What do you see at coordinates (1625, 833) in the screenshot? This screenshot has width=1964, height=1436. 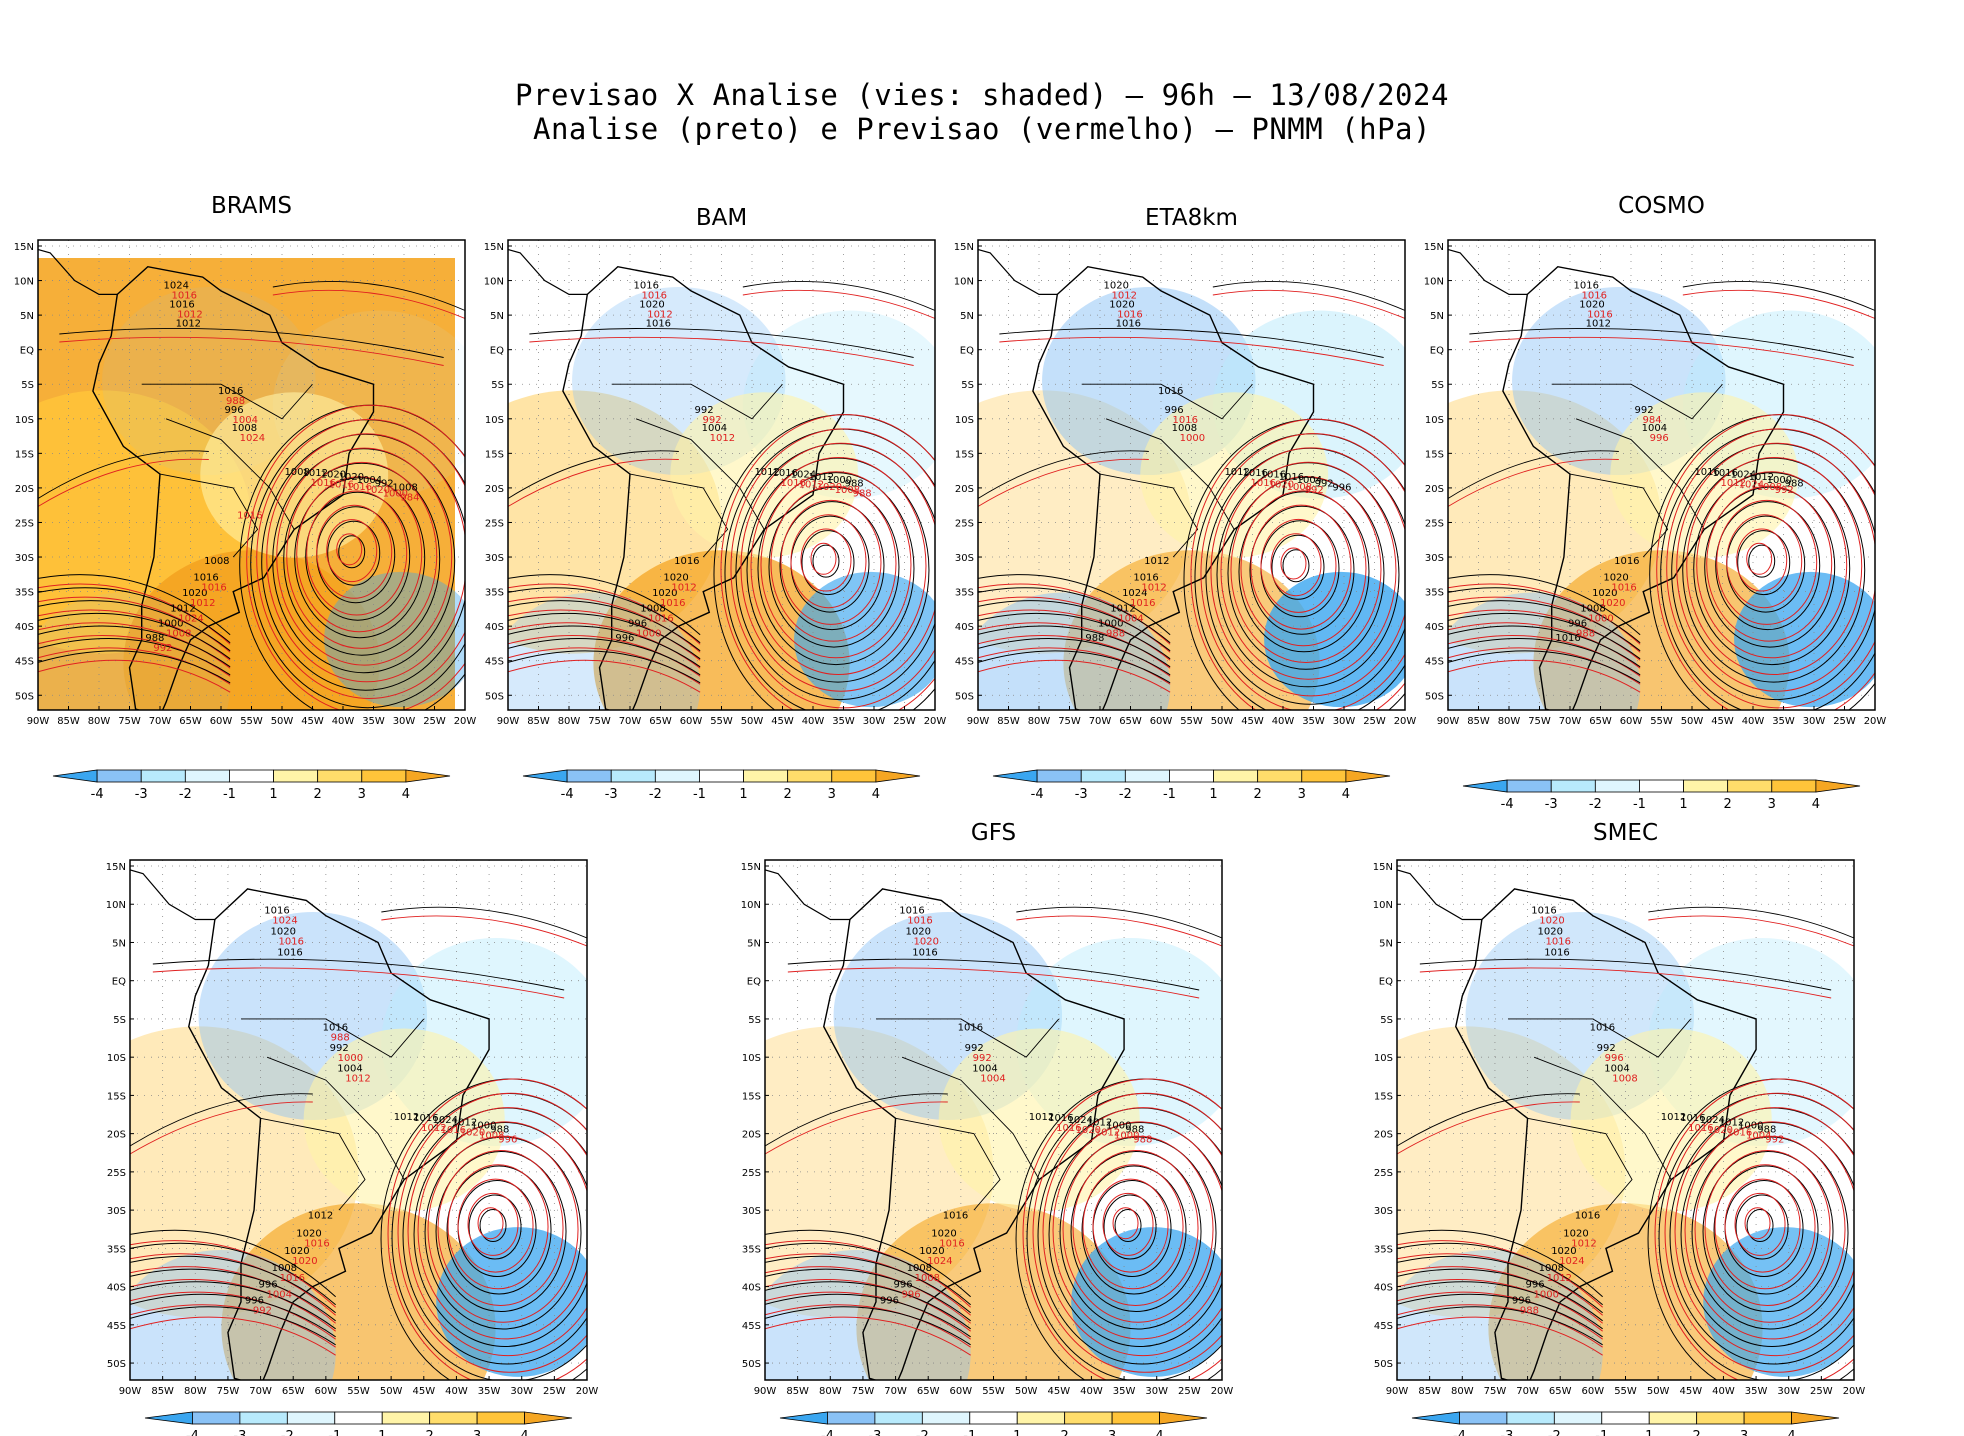 I see `panel-title-smec: SMEC` at bounding box center [1625, 833].